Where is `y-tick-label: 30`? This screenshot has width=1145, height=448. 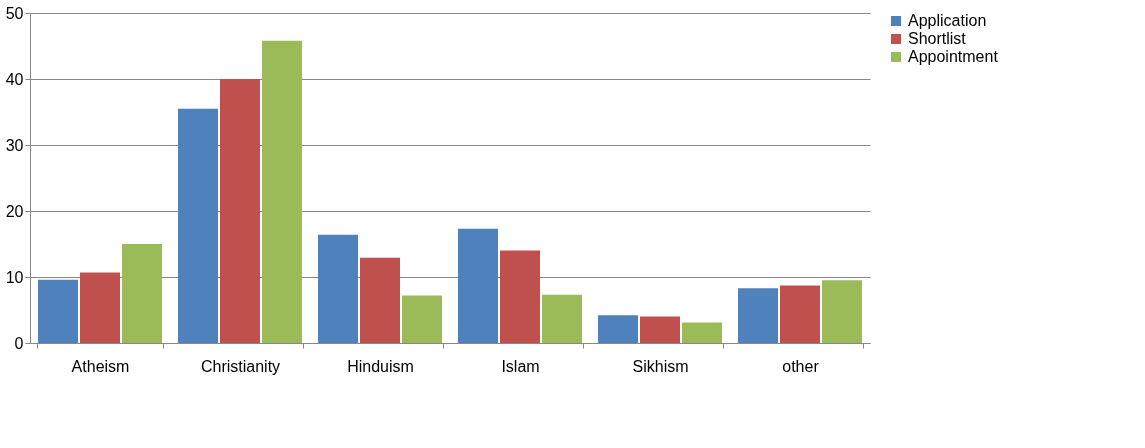 y-tick-label: 30 is located at coordinates (14, 145).